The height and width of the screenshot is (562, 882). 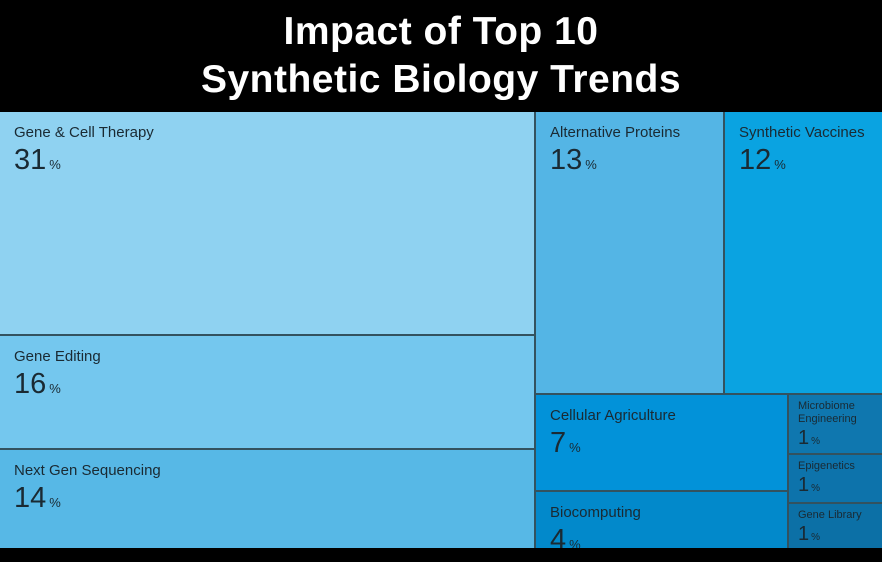 What do you see at coordinates (835, 526) in the screenshot?
I see `tile-gene-library: Gene Library 1%` at bounding box center [835, 526].